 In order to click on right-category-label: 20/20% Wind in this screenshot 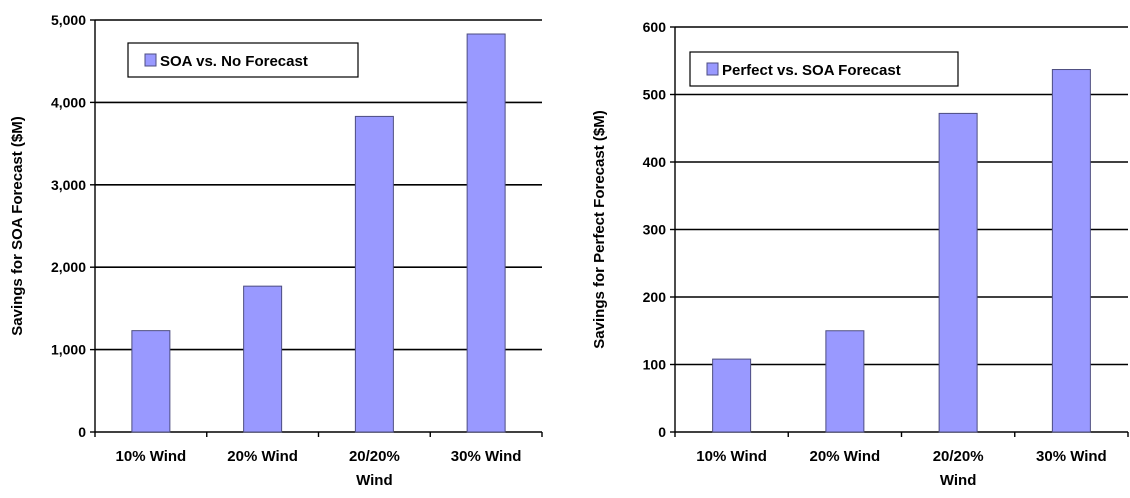, I will do `click(958, 468)`.